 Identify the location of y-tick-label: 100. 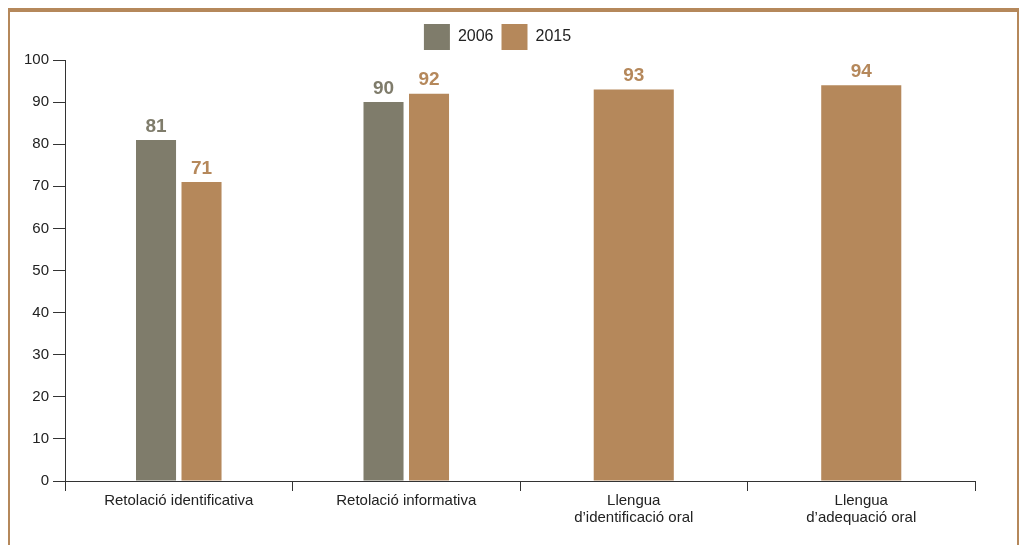
(37, 59).